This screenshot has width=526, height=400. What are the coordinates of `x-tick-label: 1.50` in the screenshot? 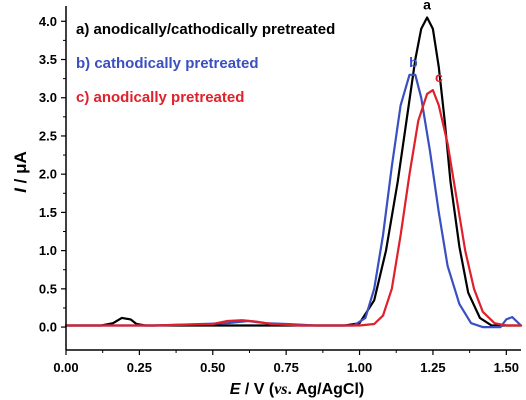 It's located at (506, 367).